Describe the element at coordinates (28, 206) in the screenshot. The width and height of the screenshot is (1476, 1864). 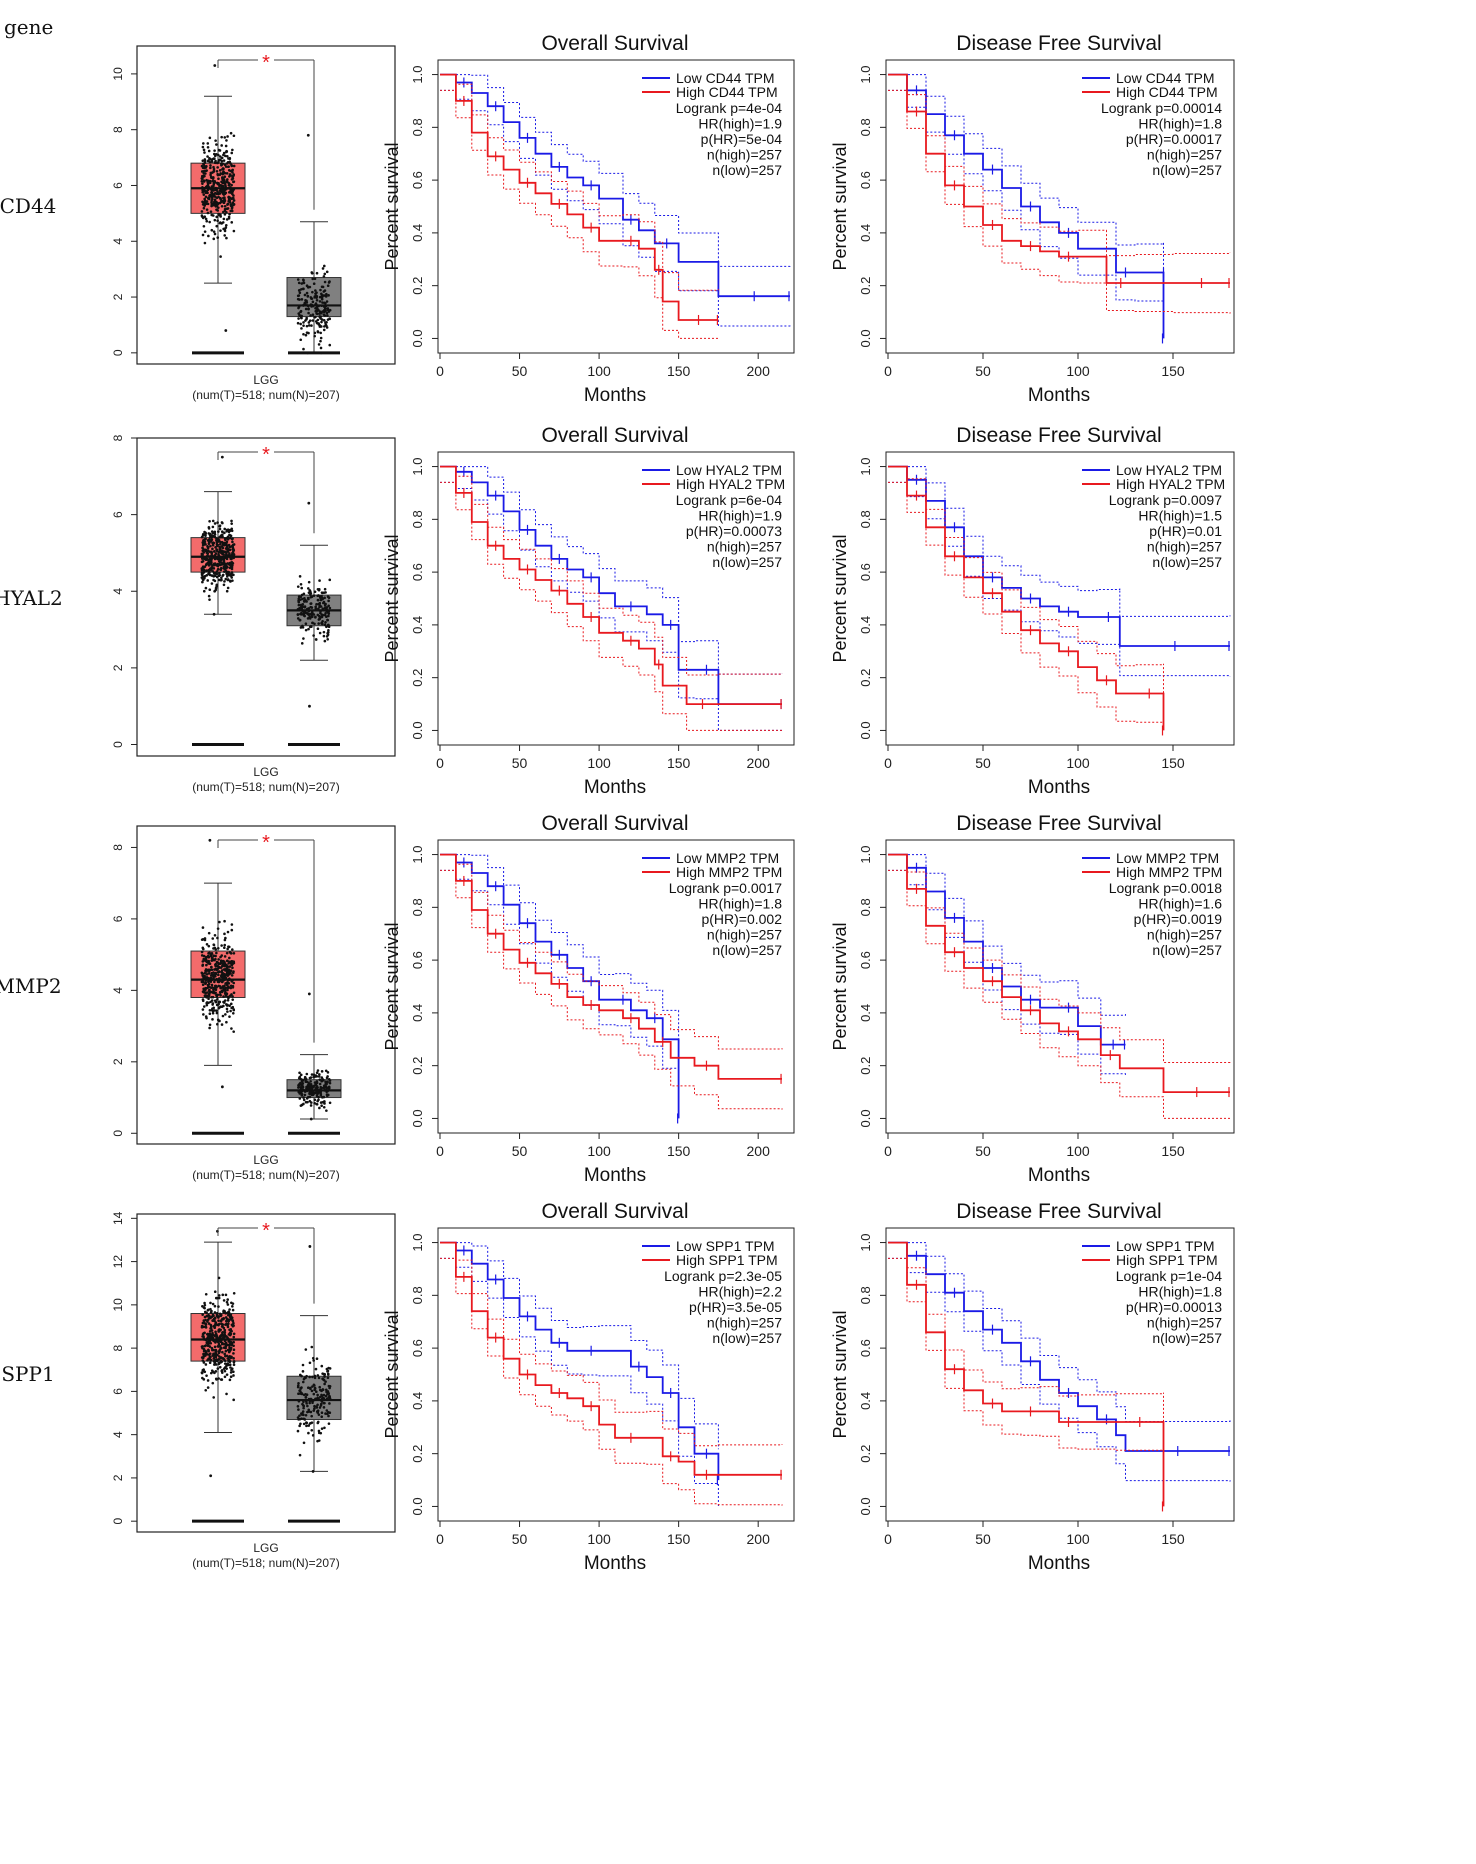
I see `gene-label: CD44` at that location.